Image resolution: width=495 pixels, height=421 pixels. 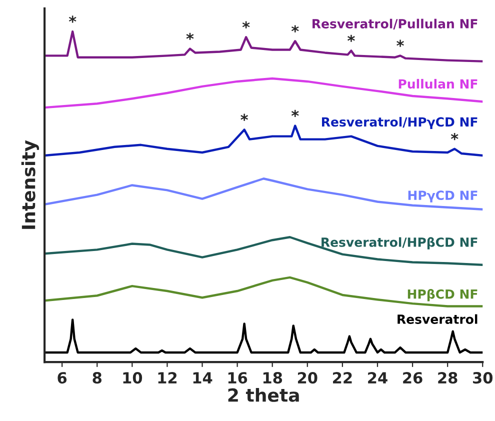 I want to click on x-tick-label: 28, so click(x=448, y=378).